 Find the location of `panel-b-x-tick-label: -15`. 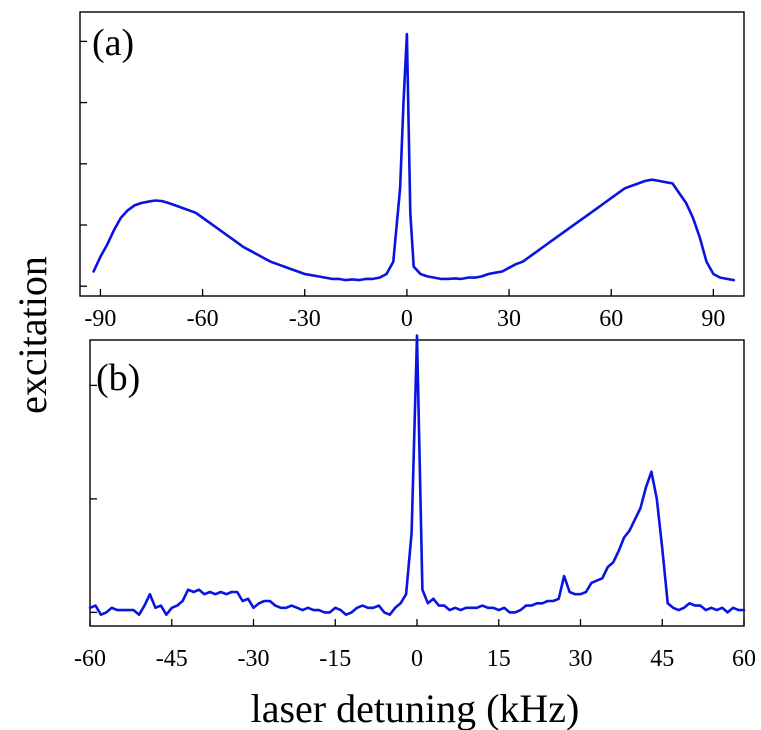

panel-b-x-tick-label: -15 is located at coordinates (335, 659).